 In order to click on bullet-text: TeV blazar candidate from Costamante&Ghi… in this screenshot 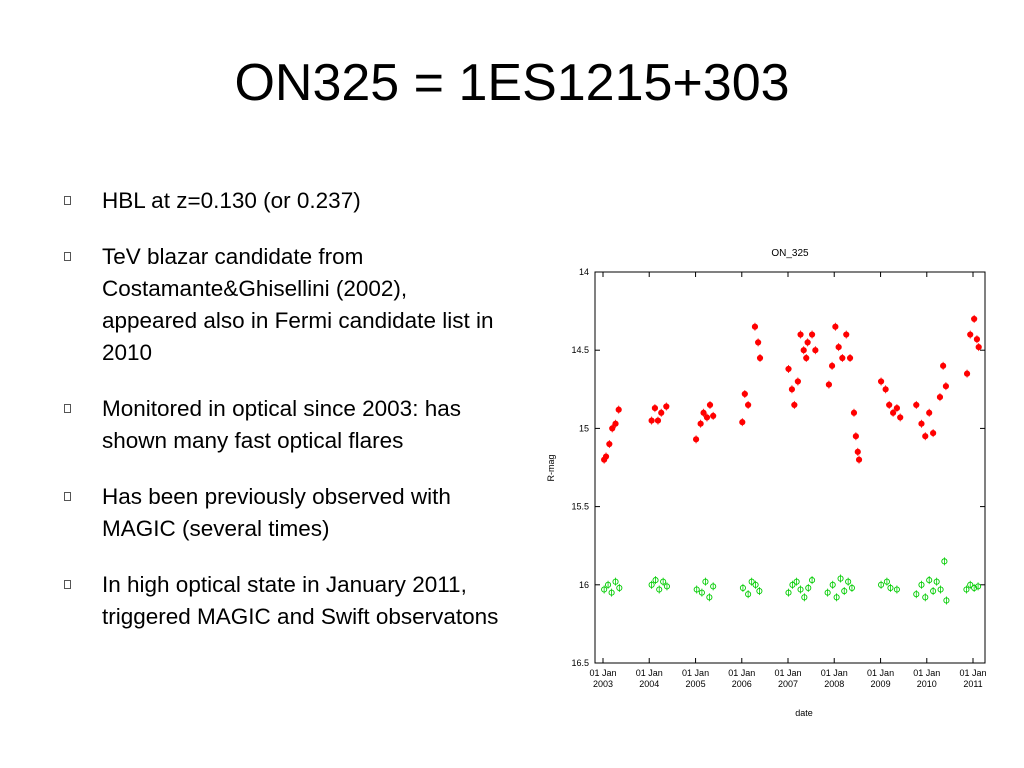, I will do `click(298, 304)`.